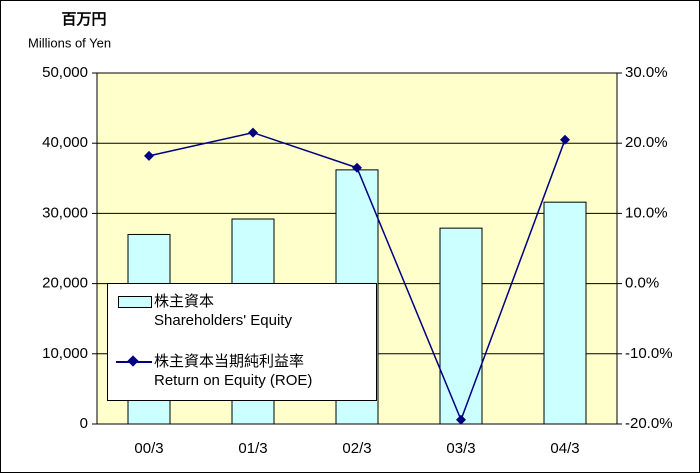 Image resolution: width=700 pixels, height=473 pixels. Describe the element at coordinates (642, 283) in the screenshot. I see `y2-tick-label: 0.0%` at that location.